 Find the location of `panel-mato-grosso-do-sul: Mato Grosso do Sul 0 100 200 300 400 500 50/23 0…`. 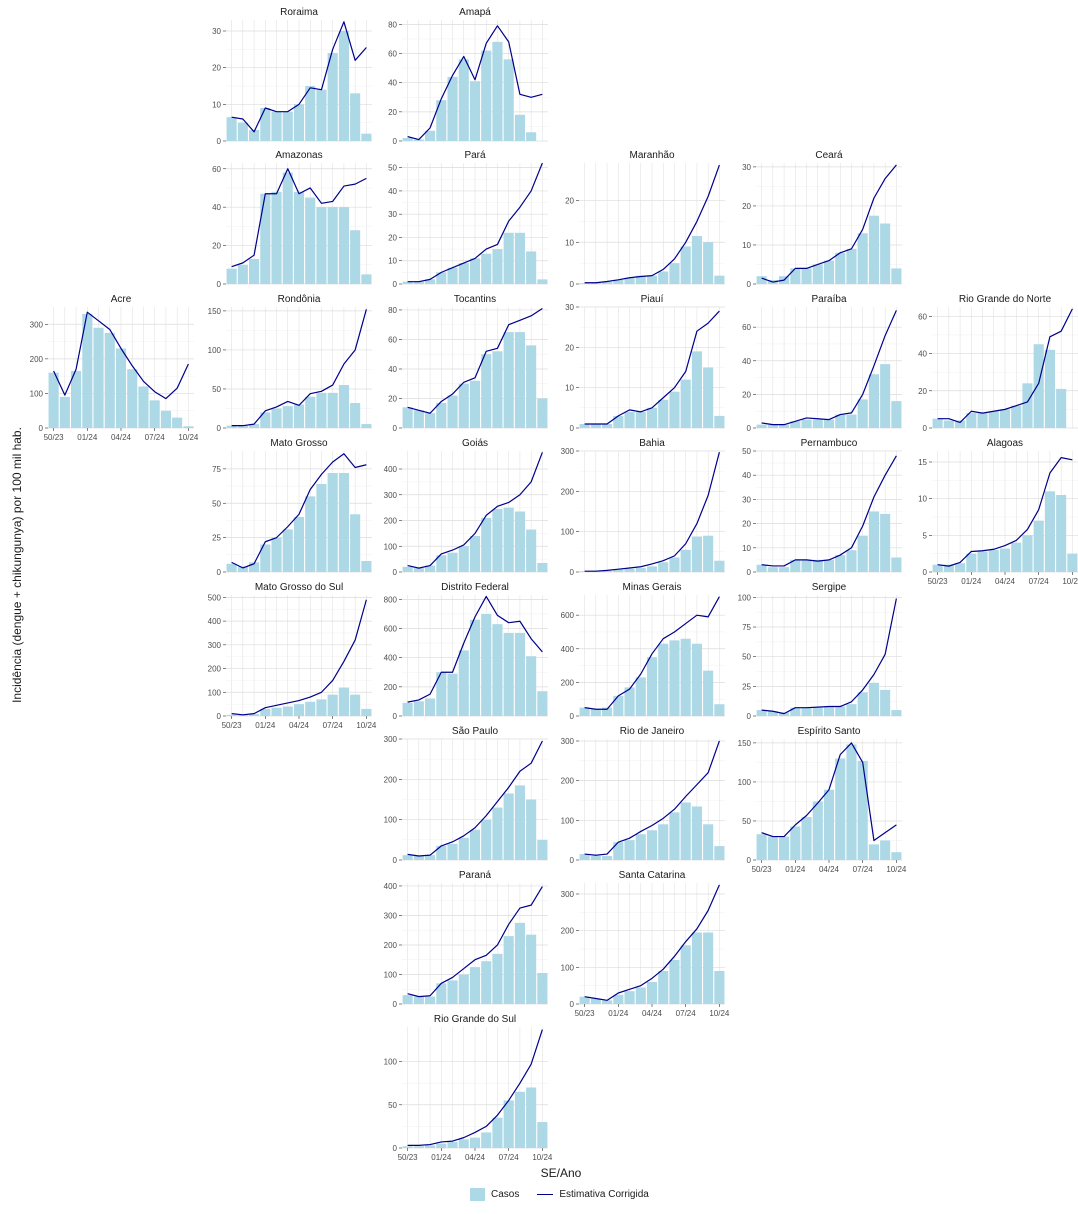

panel-mato-grosso-do-sul: Mato Grosso do Sul 0 100 200 300 400 500 50/23 0… is located at coordinates (292, 656).